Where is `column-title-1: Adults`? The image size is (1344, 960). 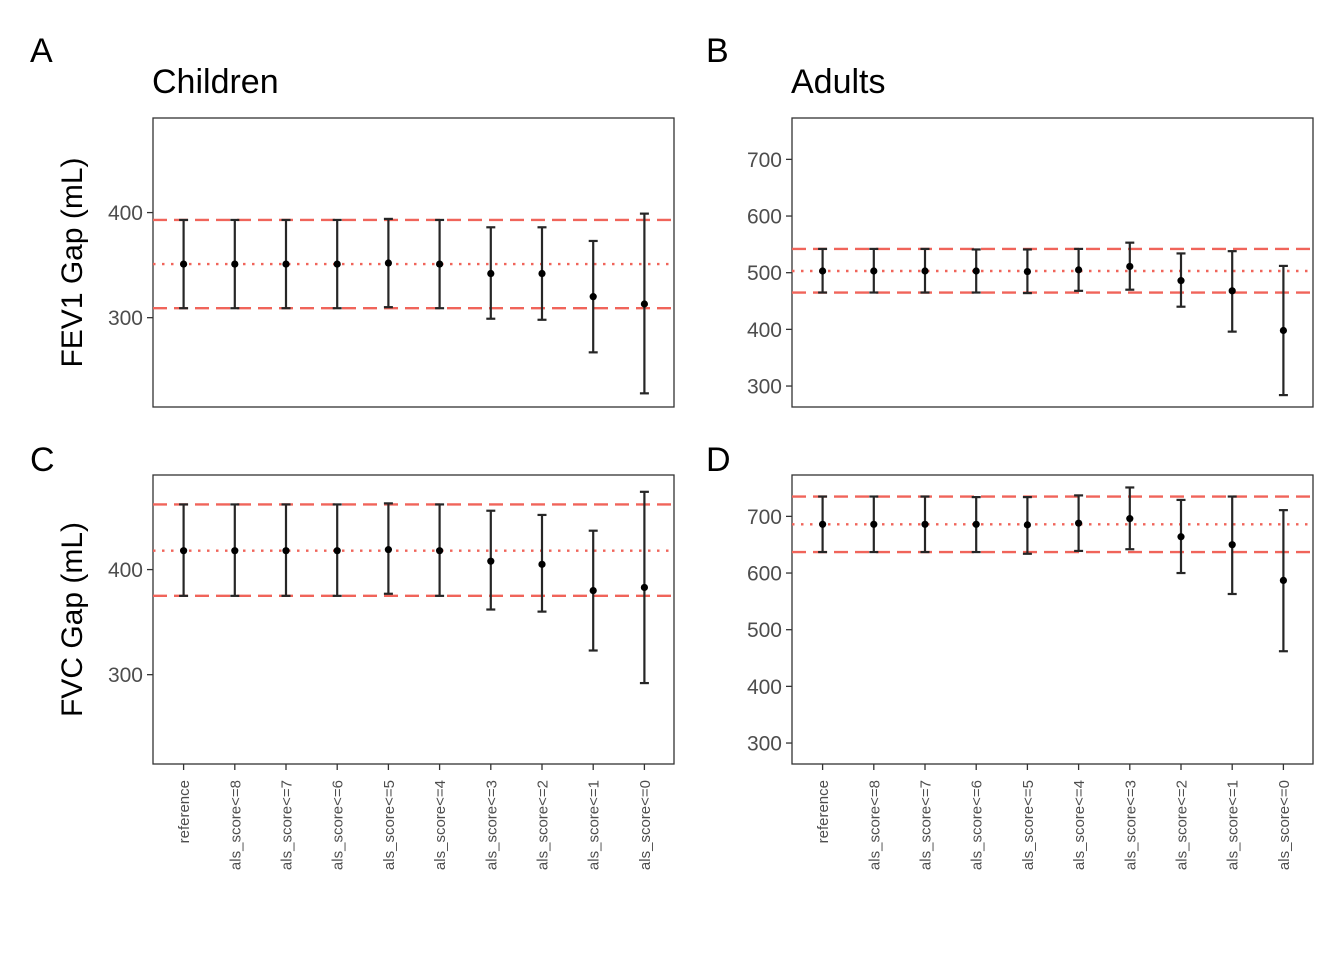
column-title-1: Adults is located at coordinates (838, 82).